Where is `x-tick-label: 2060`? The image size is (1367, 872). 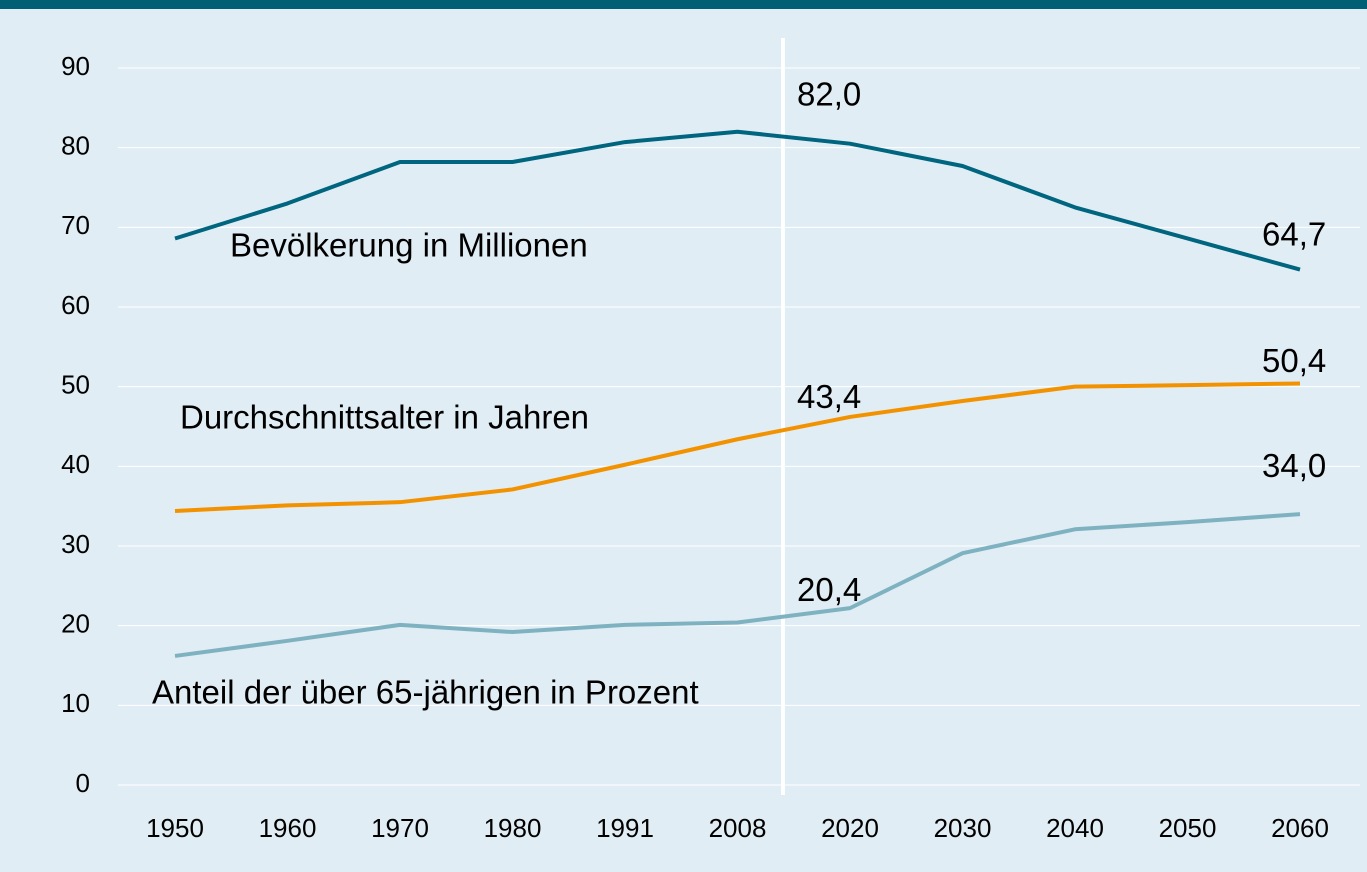
x-tick-label: 2060 is located at coordinates (1300, 828).